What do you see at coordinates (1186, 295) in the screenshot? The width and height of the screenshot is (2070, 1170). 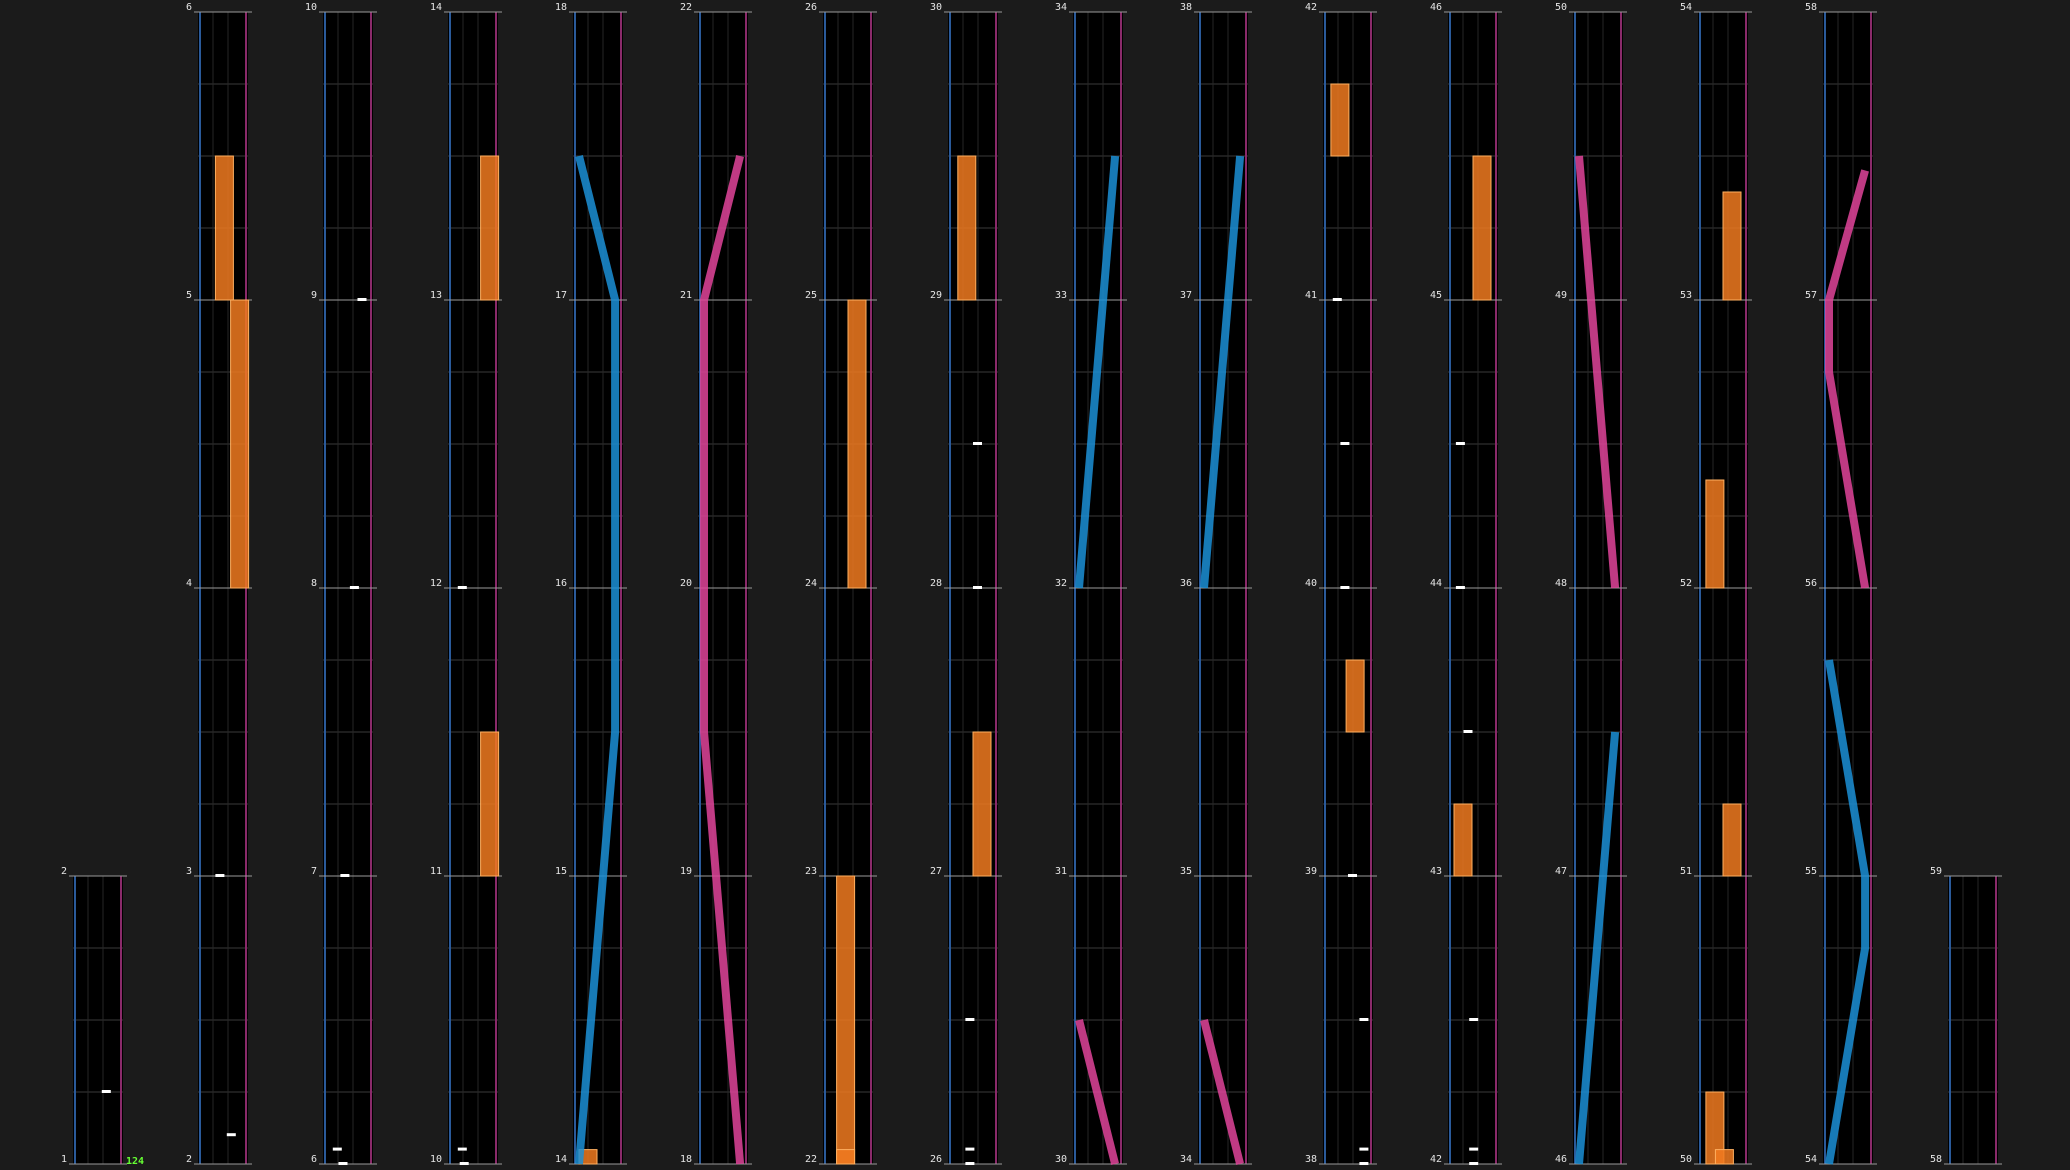 I see `measure-number: 37` at bounding box center [1186, 295].